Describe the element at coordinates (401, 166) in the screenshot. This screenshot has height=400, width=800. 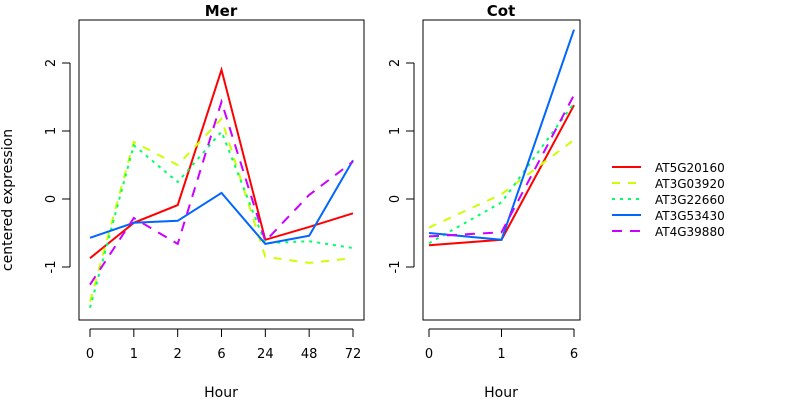
I see `y-axis-cot: -1 0 1 2` at that location.